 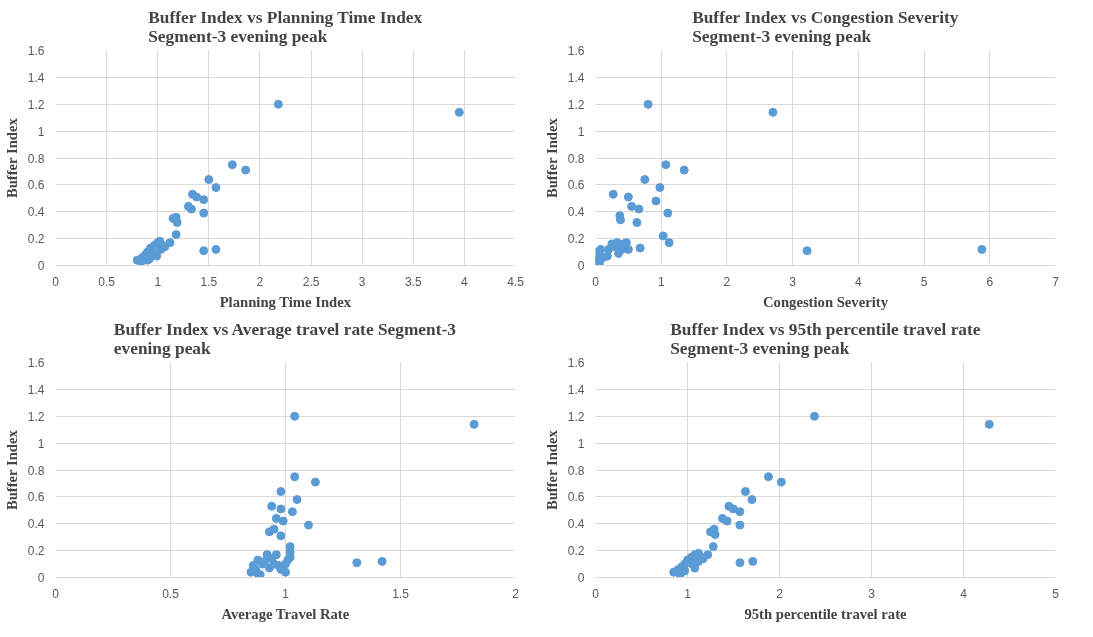 What do you see at coordinates (413, 281) in the screenshot?
I see `x-tick-label: 3.5` at bounding box center [413, 281].